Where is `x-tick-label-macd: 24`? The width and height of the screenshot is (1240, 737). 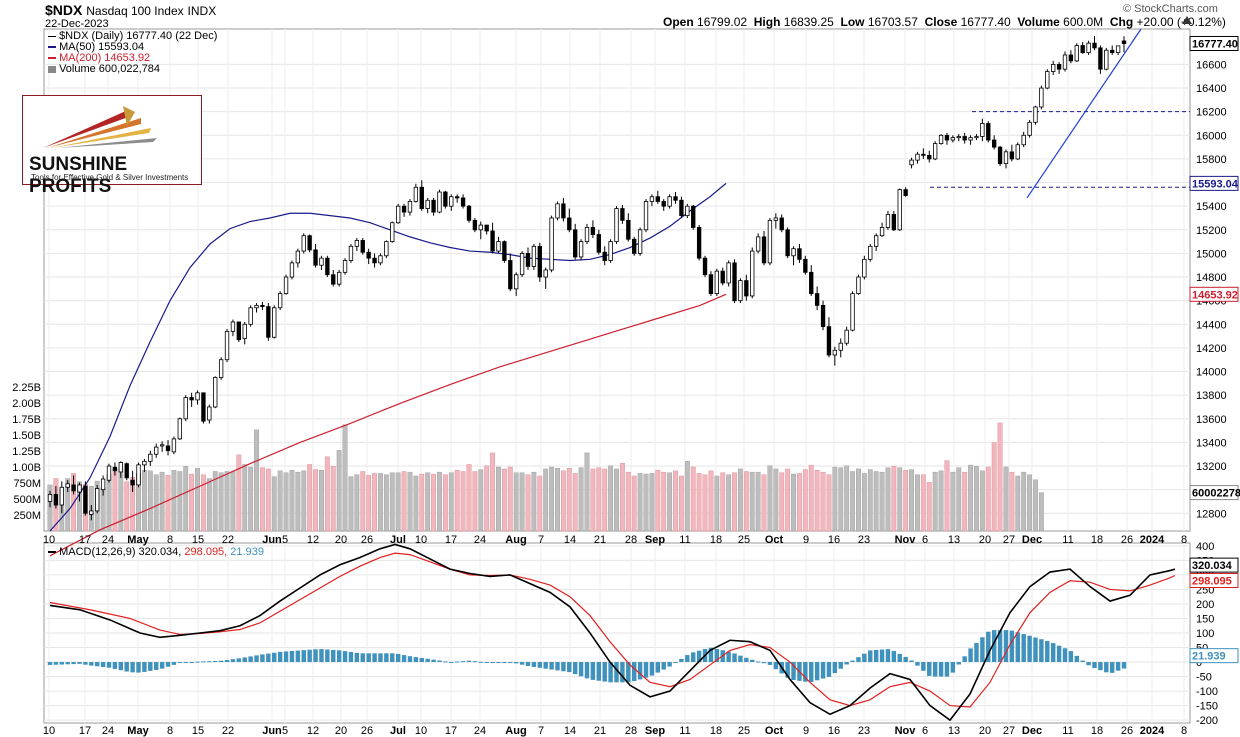 x-tick-label-macd: 24 is located at coordinates (108, 731).